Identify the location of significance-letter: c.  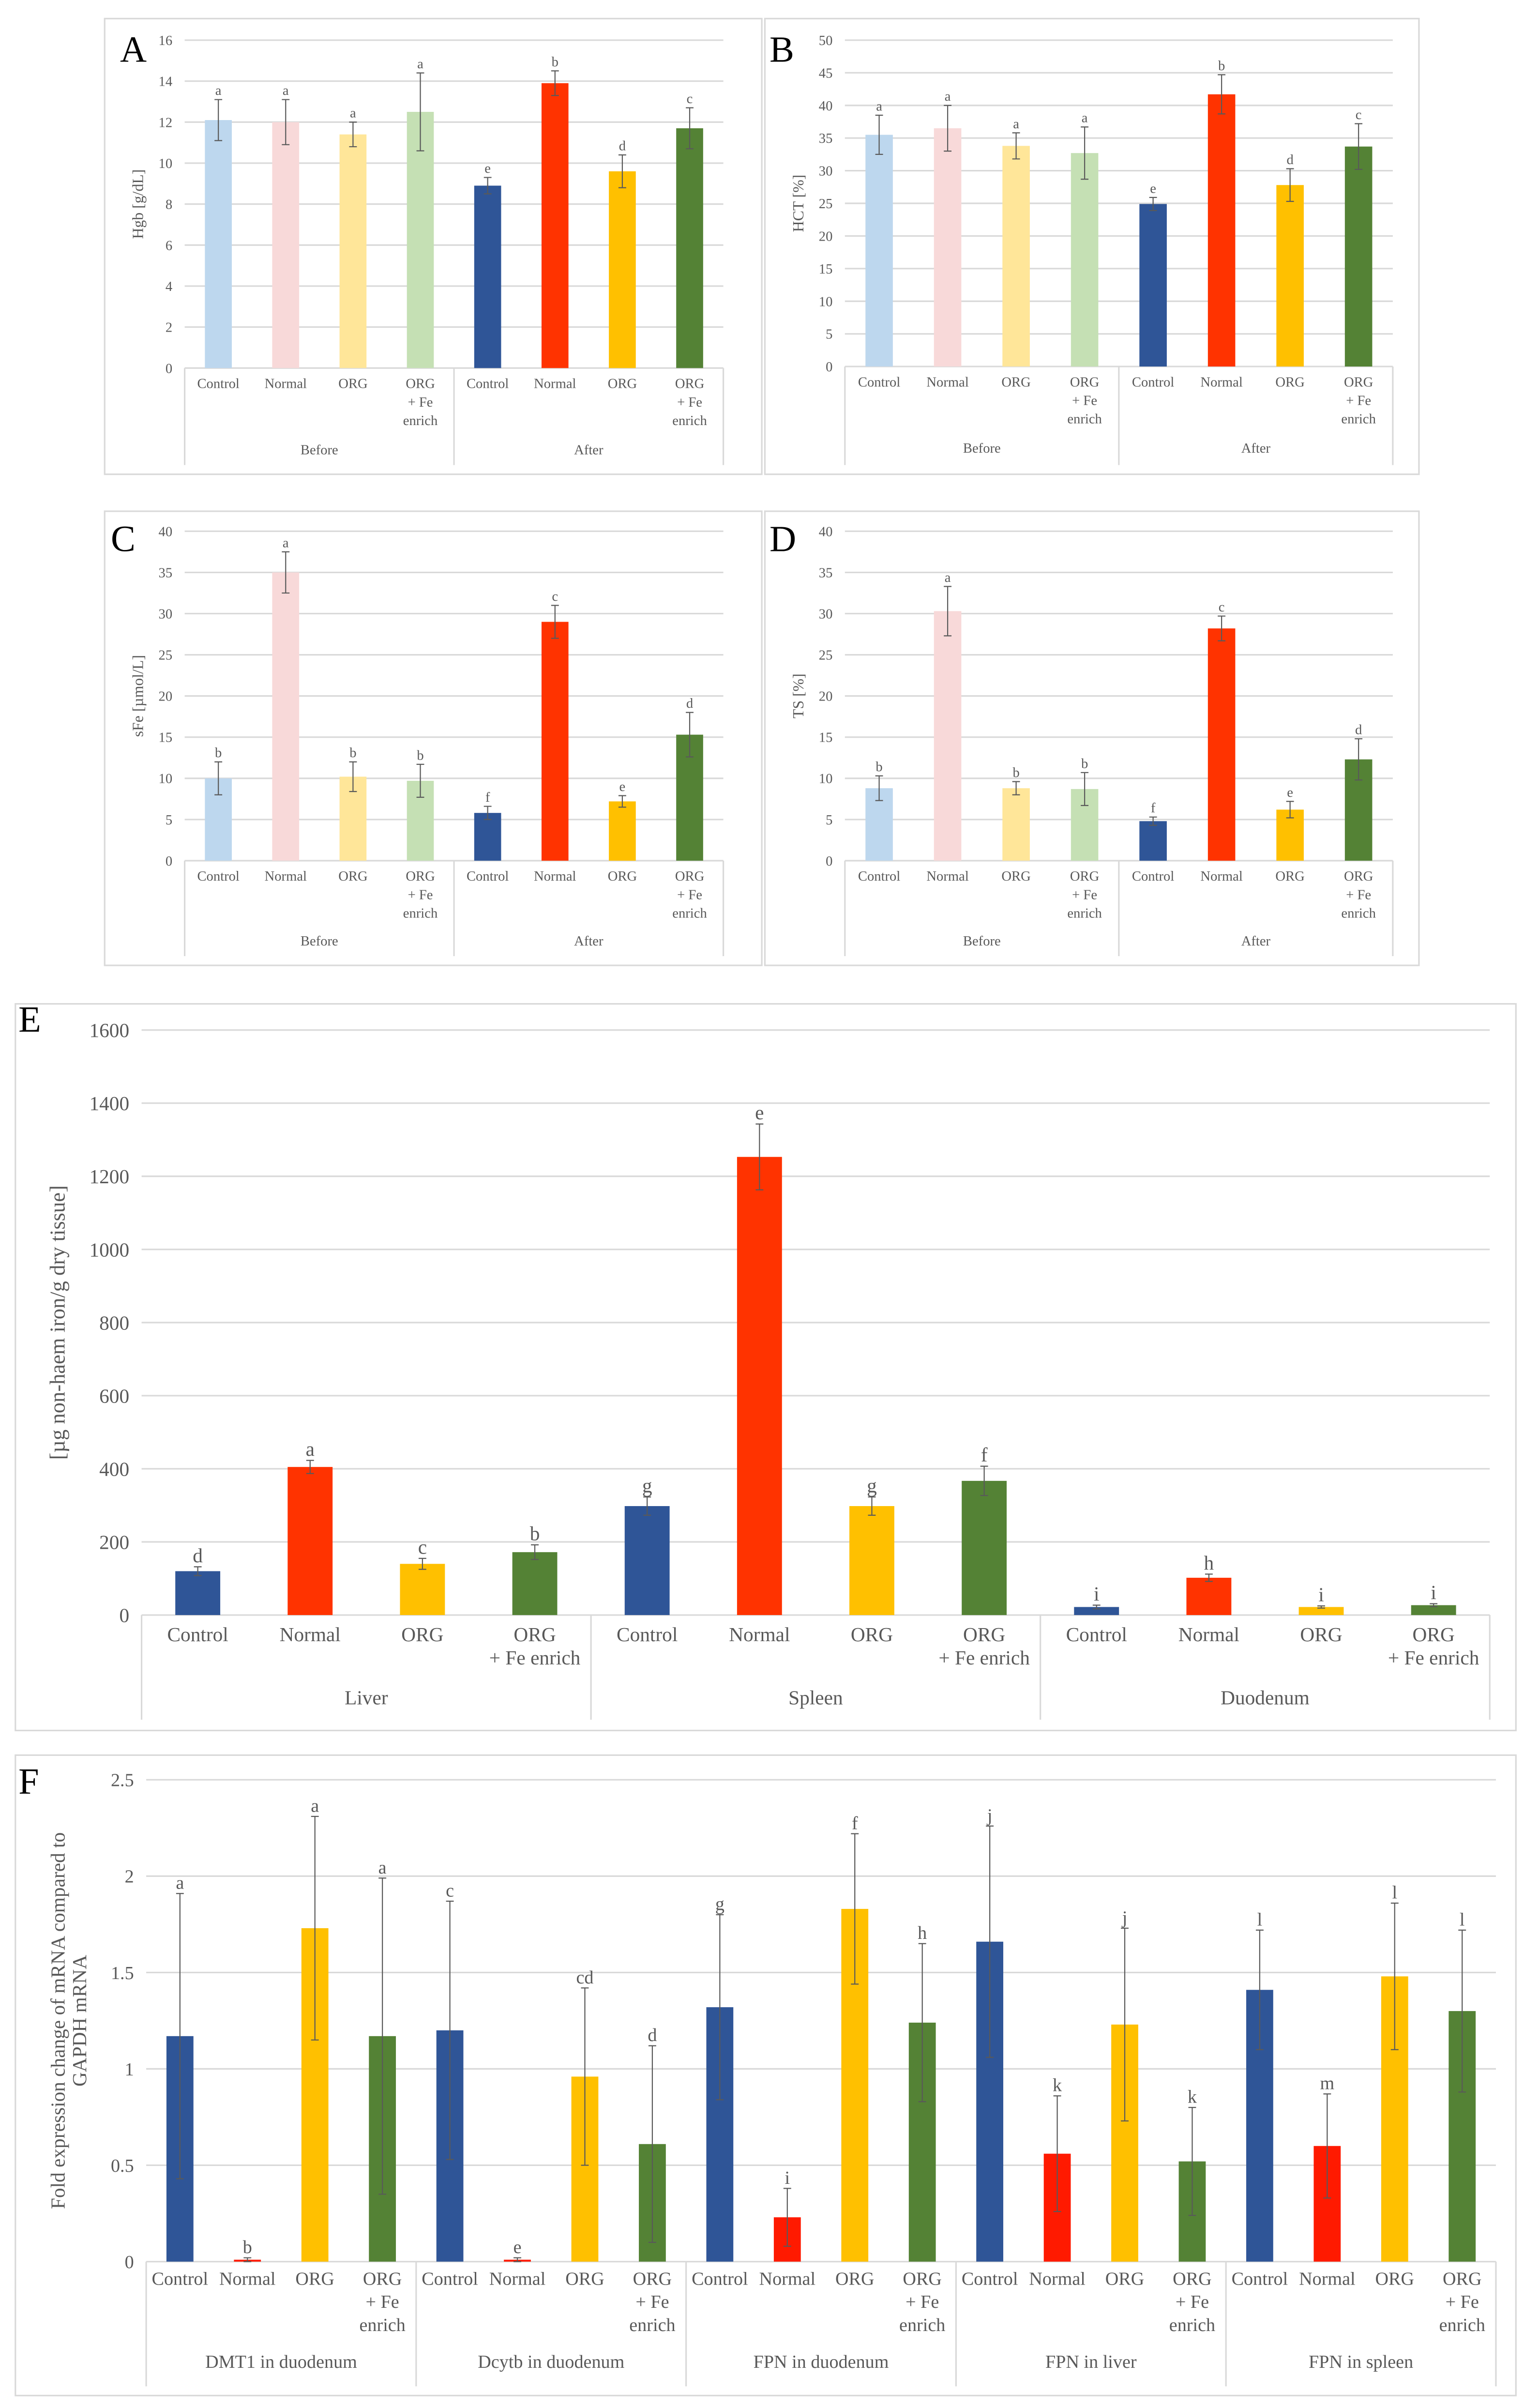
(450, 1891).